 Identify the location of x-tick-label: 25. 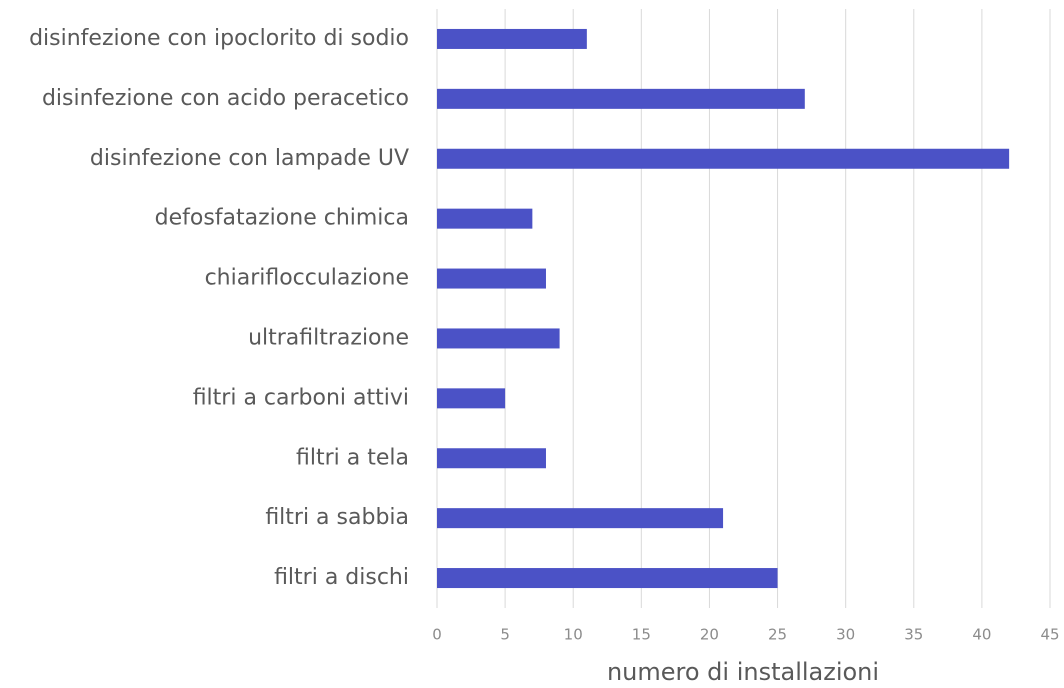
(777, 635).